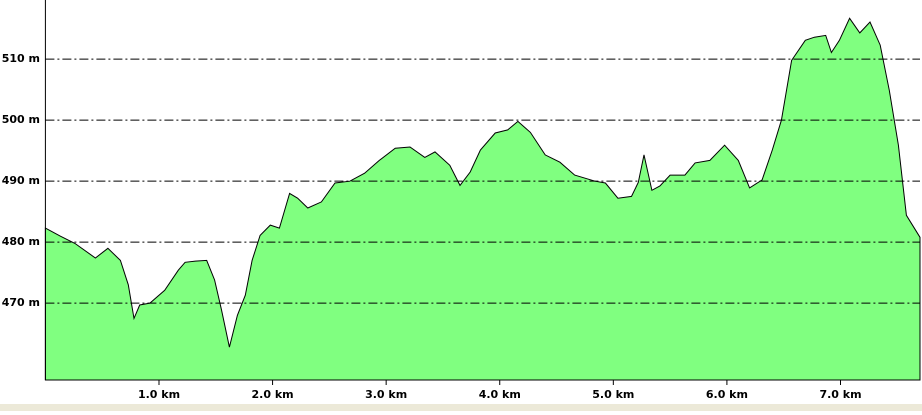 The width and height of the screenshot is (922, 415). What do you see at coordinates (386, 394) in the screenshot?
I see `x-tick-label: 3.0 km` at bounding box center [386, 394].